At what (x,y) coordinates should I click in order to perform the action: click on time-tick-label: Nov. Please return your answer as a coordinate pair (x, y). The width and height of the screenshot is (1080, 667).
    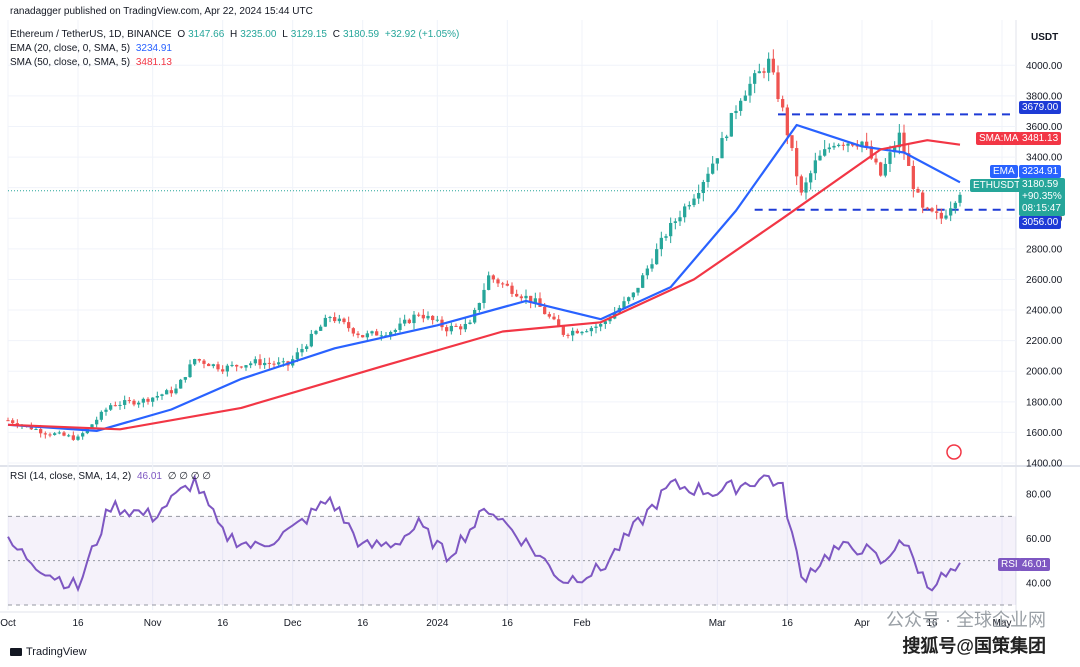
    Looking at the image, I should click on (153, 623).